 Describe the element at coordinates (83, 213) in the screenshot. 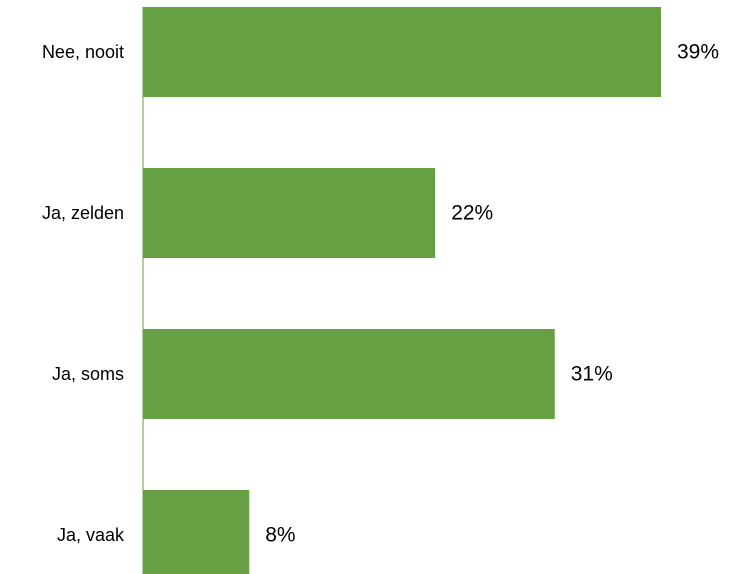

I see `category-label-1: Ja, zelden` at that location.